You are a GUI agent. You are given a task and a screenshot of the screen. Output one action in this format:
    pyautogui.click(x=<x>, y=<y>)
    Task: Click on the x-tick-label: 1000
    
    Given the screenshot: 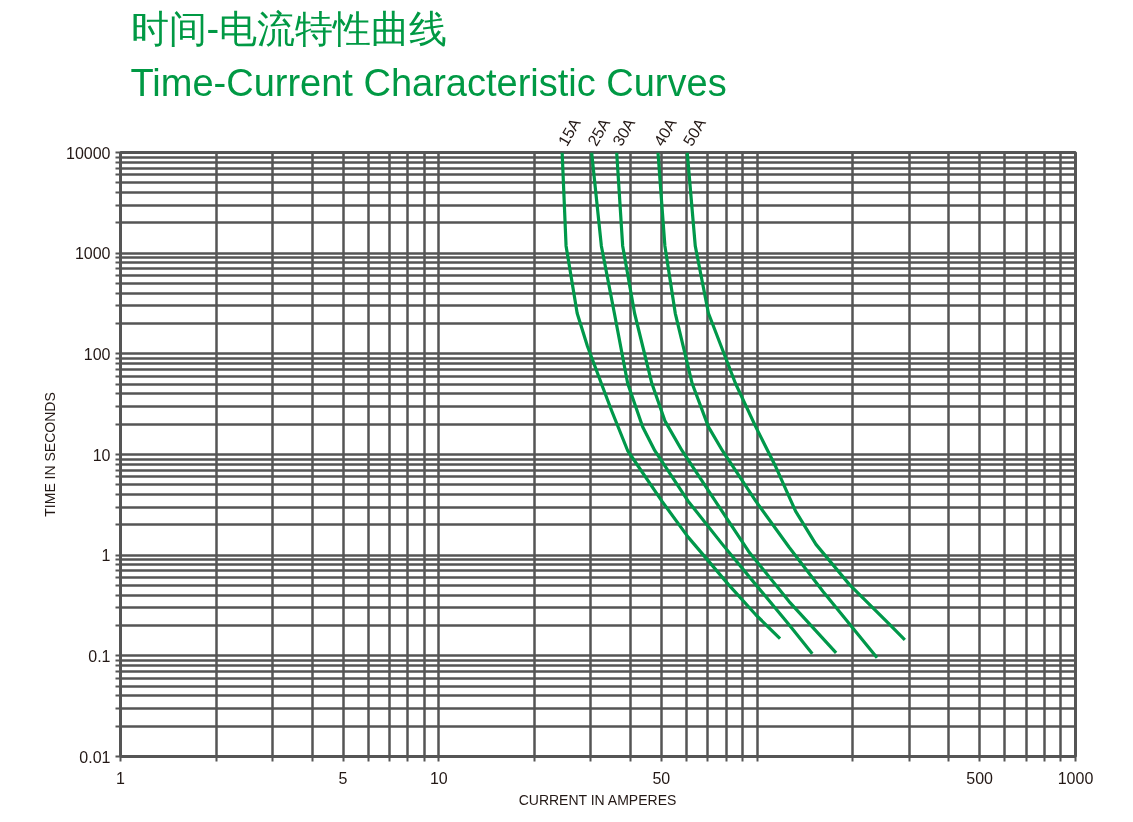 What is the action you would take?
    pyautogui.click(x=1075, y=778)
    